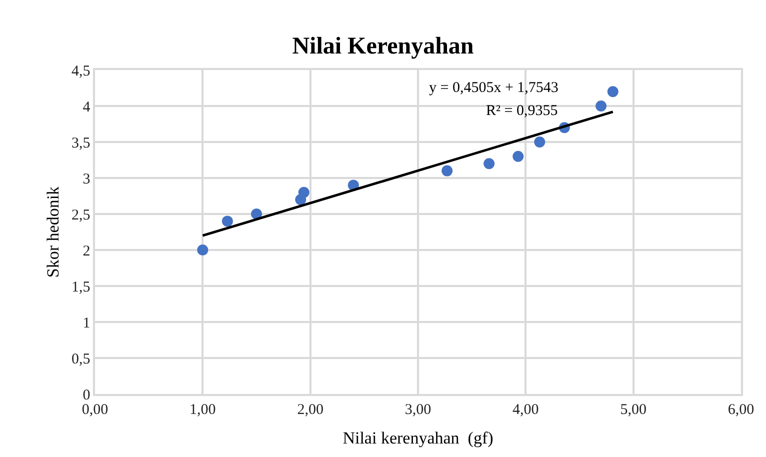 This screenshot has height=457, width=766. What do you see at coordinates (522, 111) in the screenshot?
I see `annotation: R² = 0,9355` at bounding box center [522, 111].